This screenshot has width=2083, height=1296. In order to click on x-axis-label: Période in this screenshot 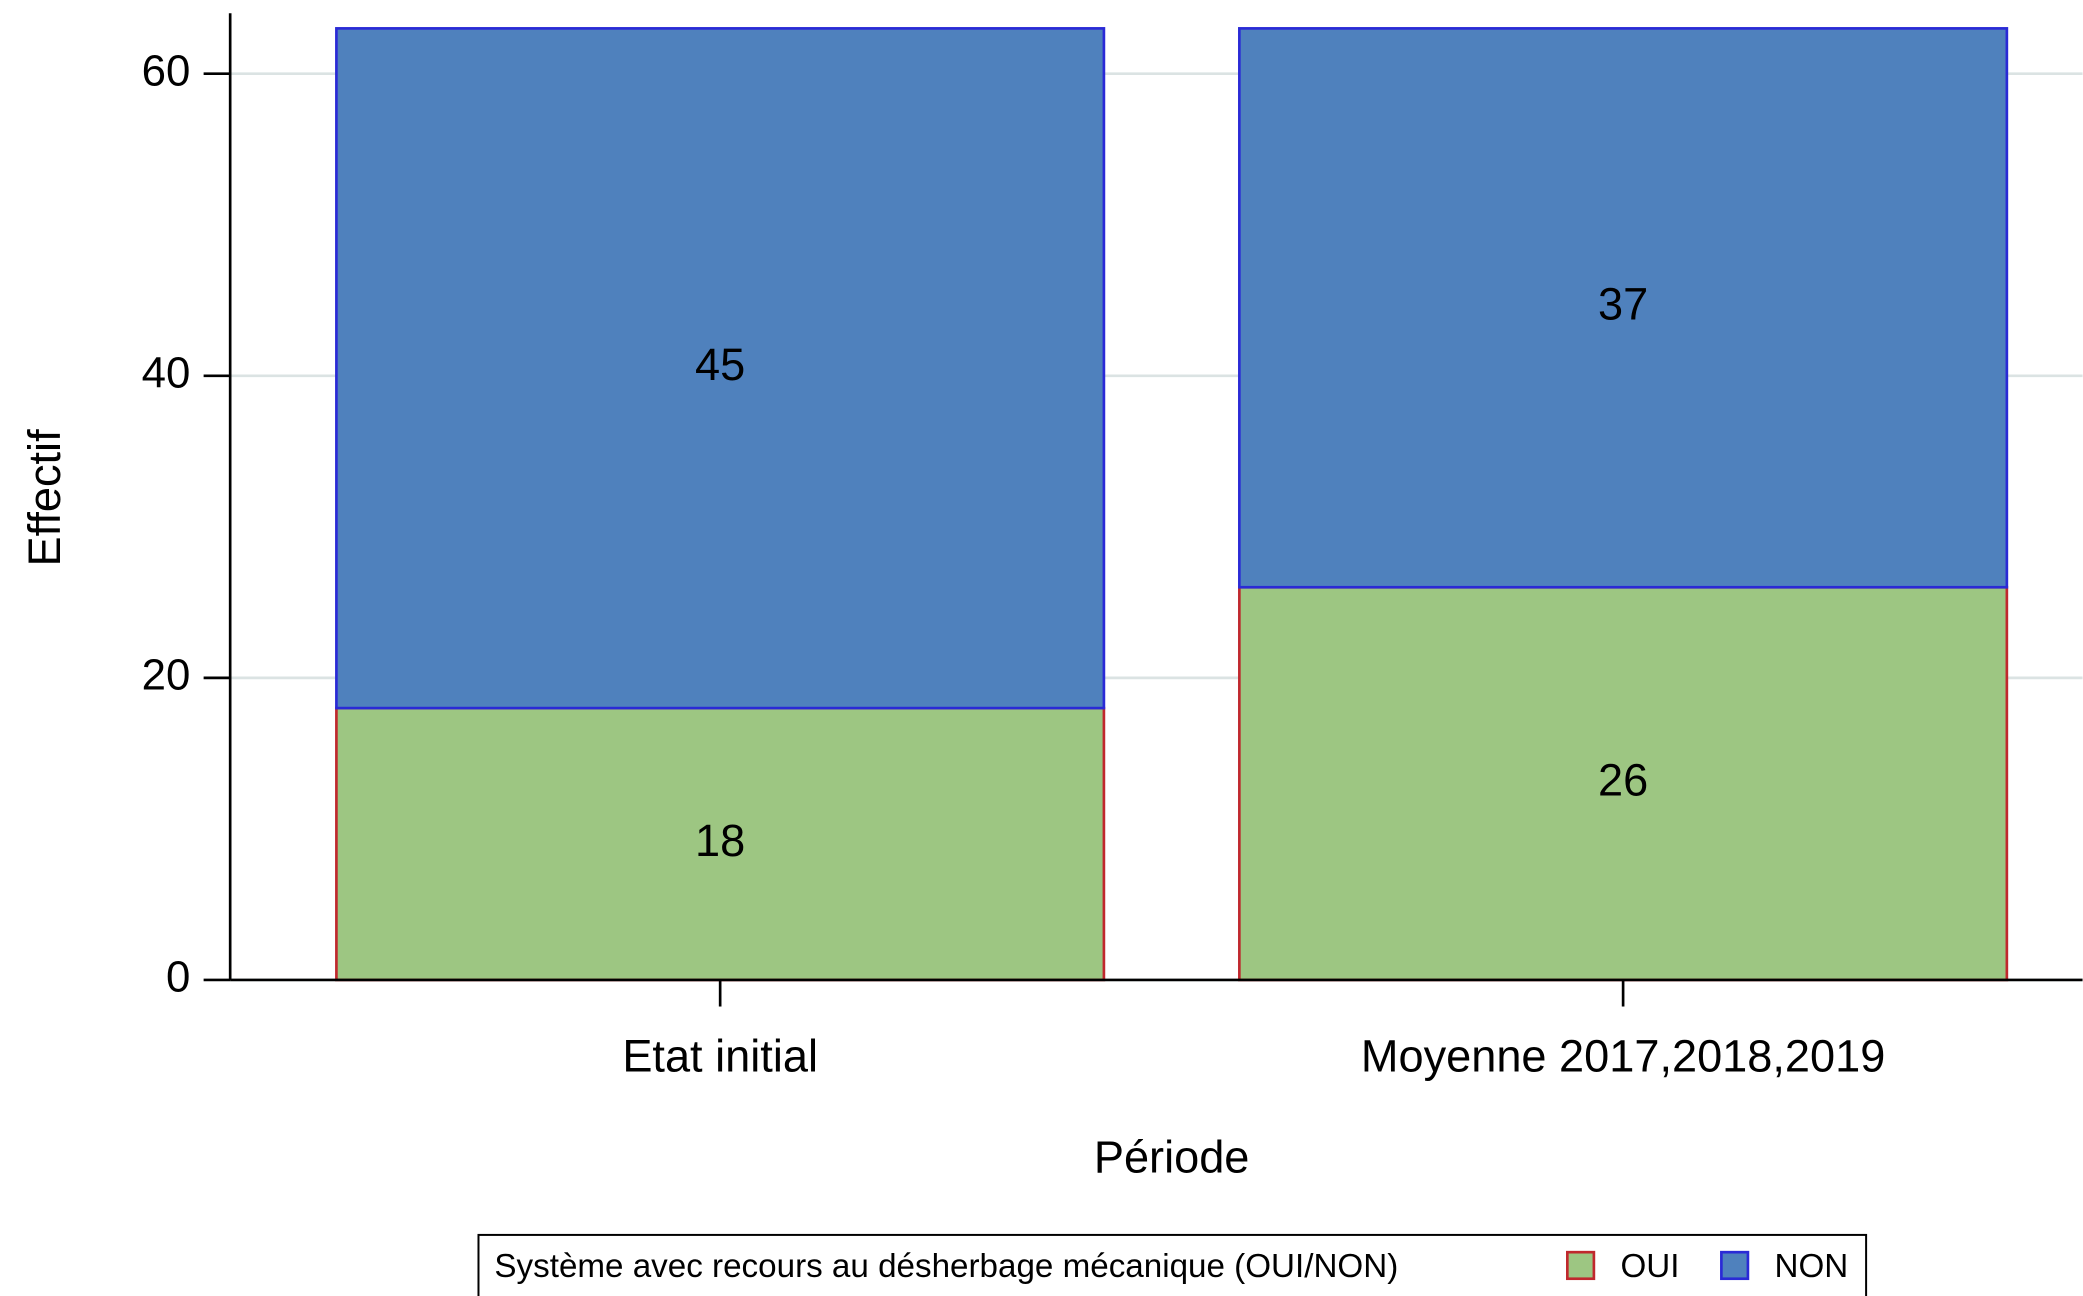, I will do `click(1172, 1156)`.